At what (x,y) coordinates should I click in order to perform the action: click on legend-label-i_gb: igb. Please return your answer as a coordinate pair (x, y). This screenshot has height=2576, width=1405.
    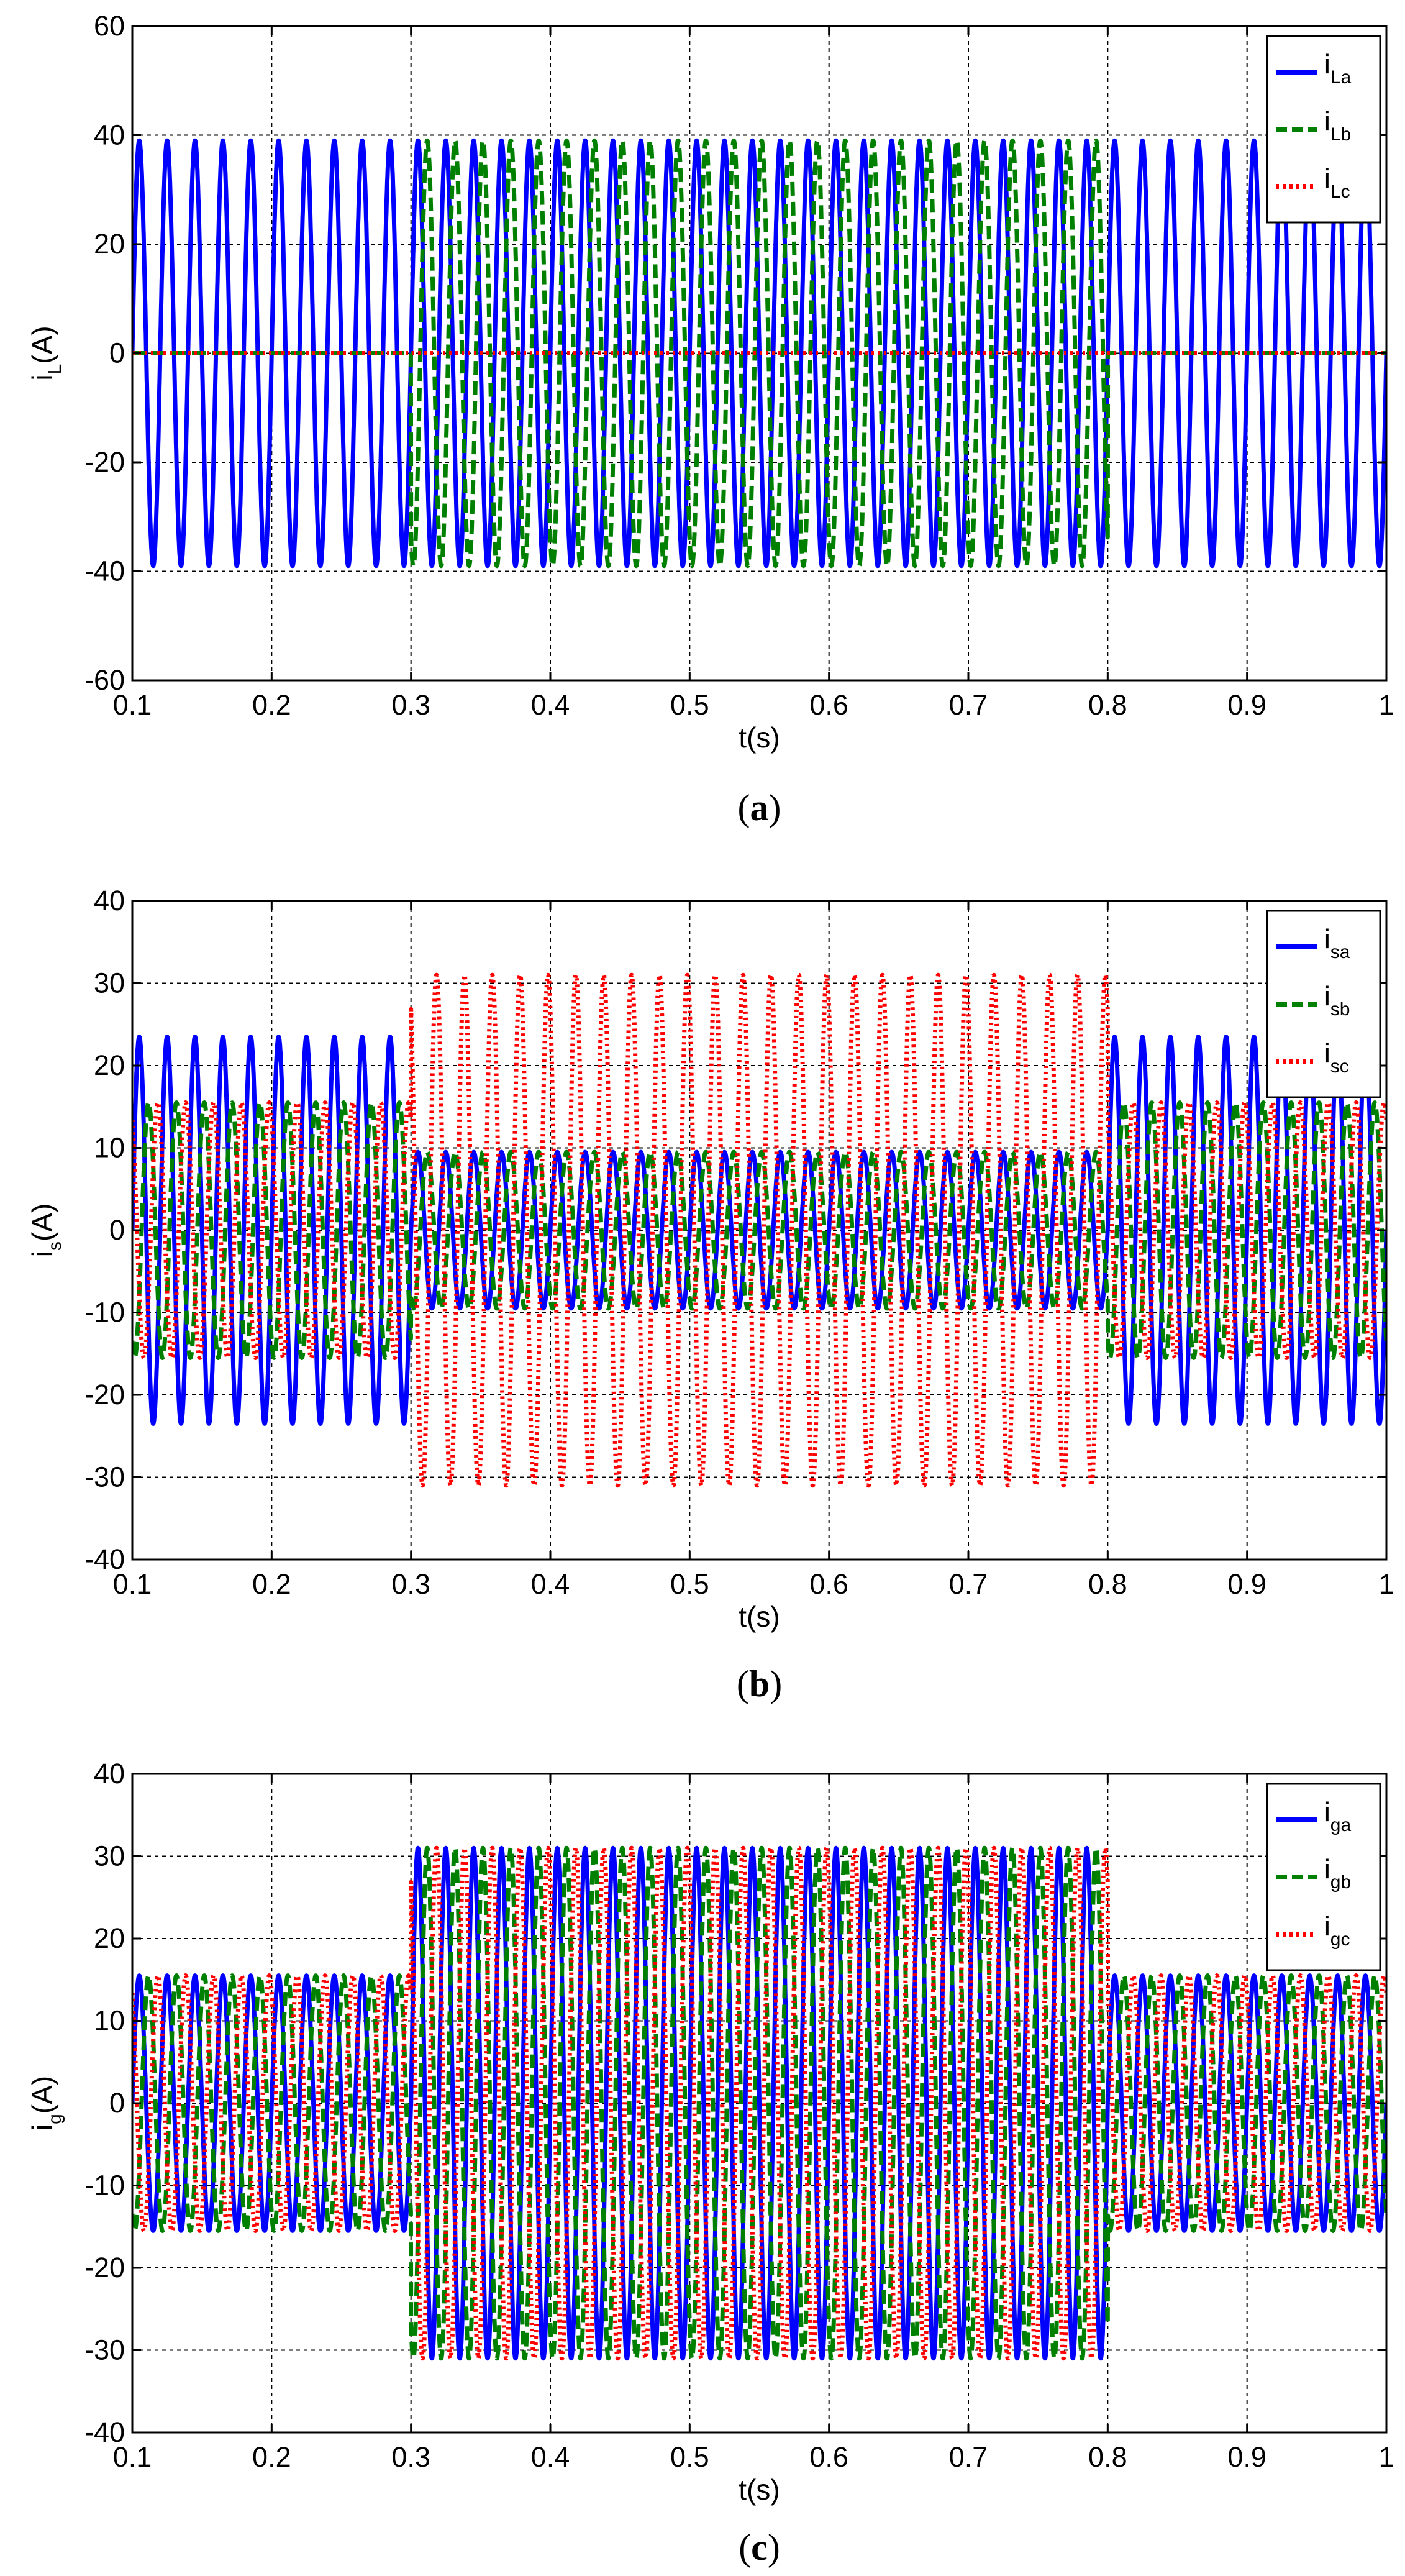
    Looking at the image, I should click on (1337, 1873).